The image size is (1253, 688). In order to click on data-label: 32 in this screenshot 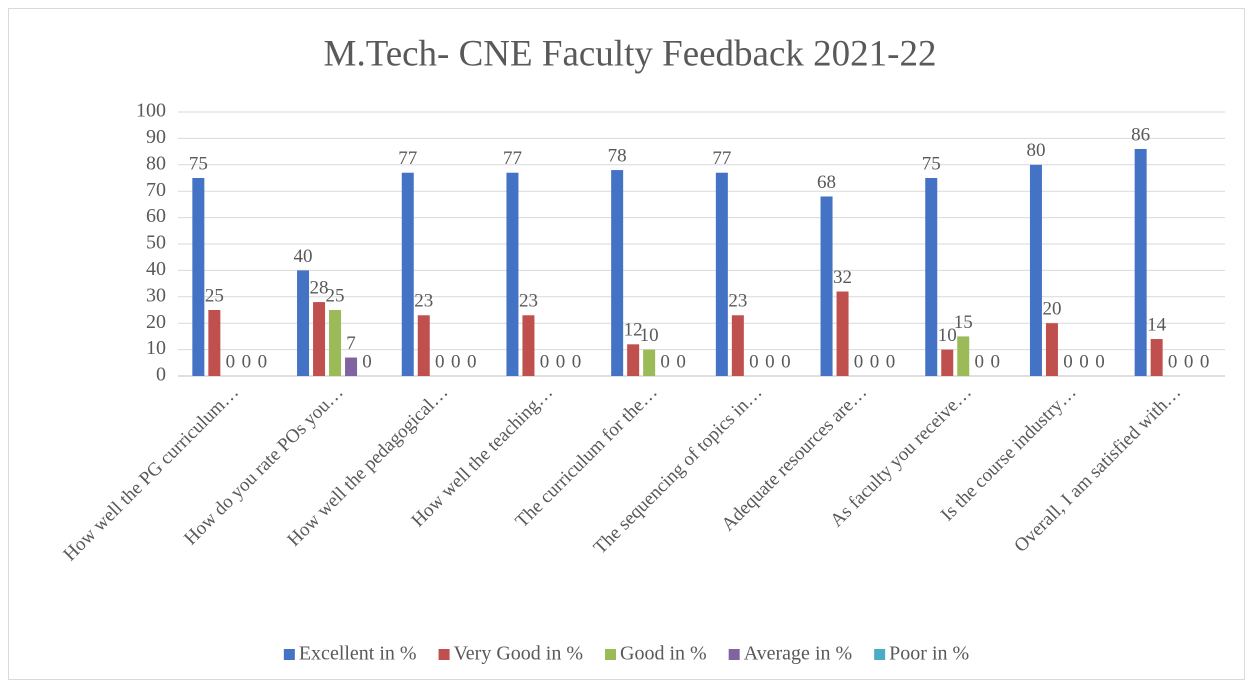, I will do `click(842, 277)`.